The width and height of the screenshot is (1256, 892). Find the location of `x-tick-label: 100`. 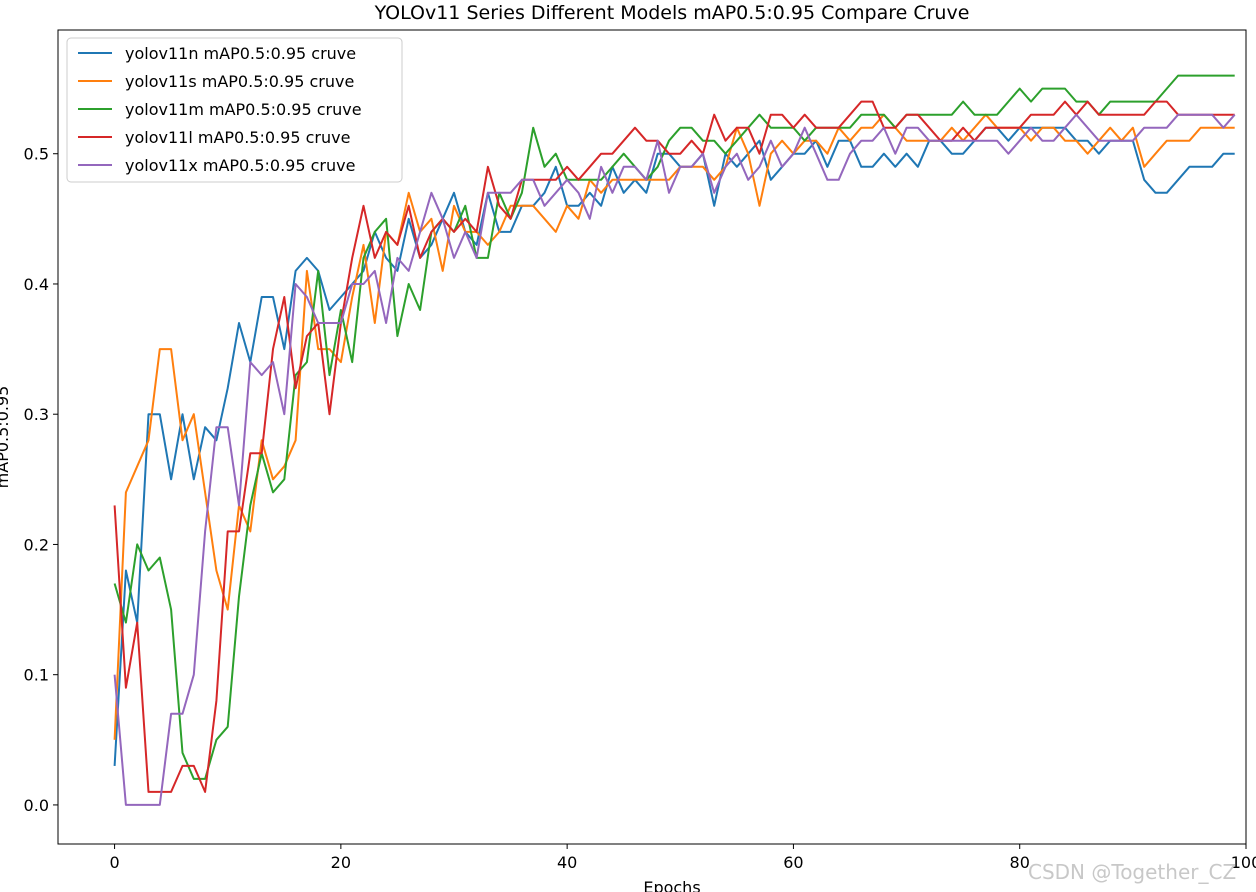

x-tick-label: 100 is located at coordinates (1243, 862).